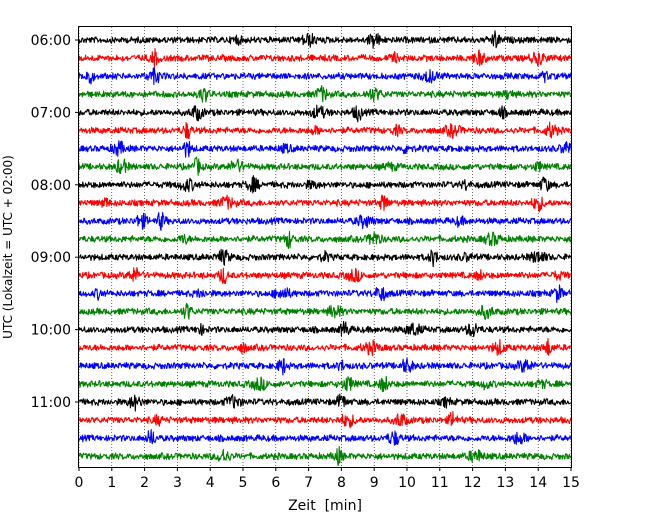 This screenshot has width=650, height=520. What do you see at coordinates (327, 479) in the screenshot?
I see `x-axis: 0 1 2 3 4 5 6 7 8 9 10 11 12 13 14 15` at bounding box center [327, 479].